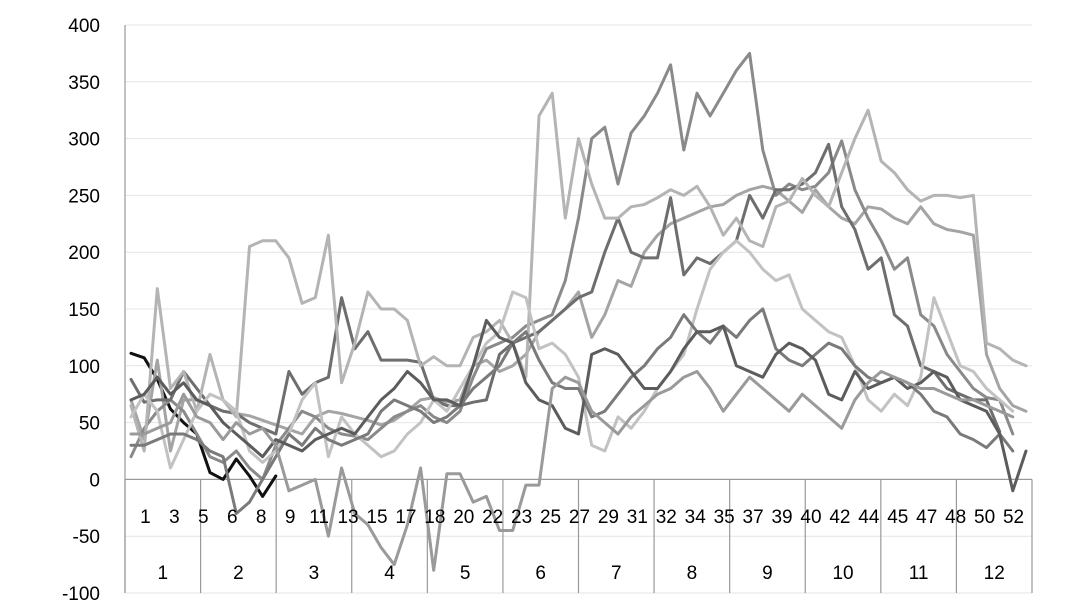 Image resolution: width=1080 pixels, height=600 pixels. I want to click on x-tick-label: 23, so click(521, 517).